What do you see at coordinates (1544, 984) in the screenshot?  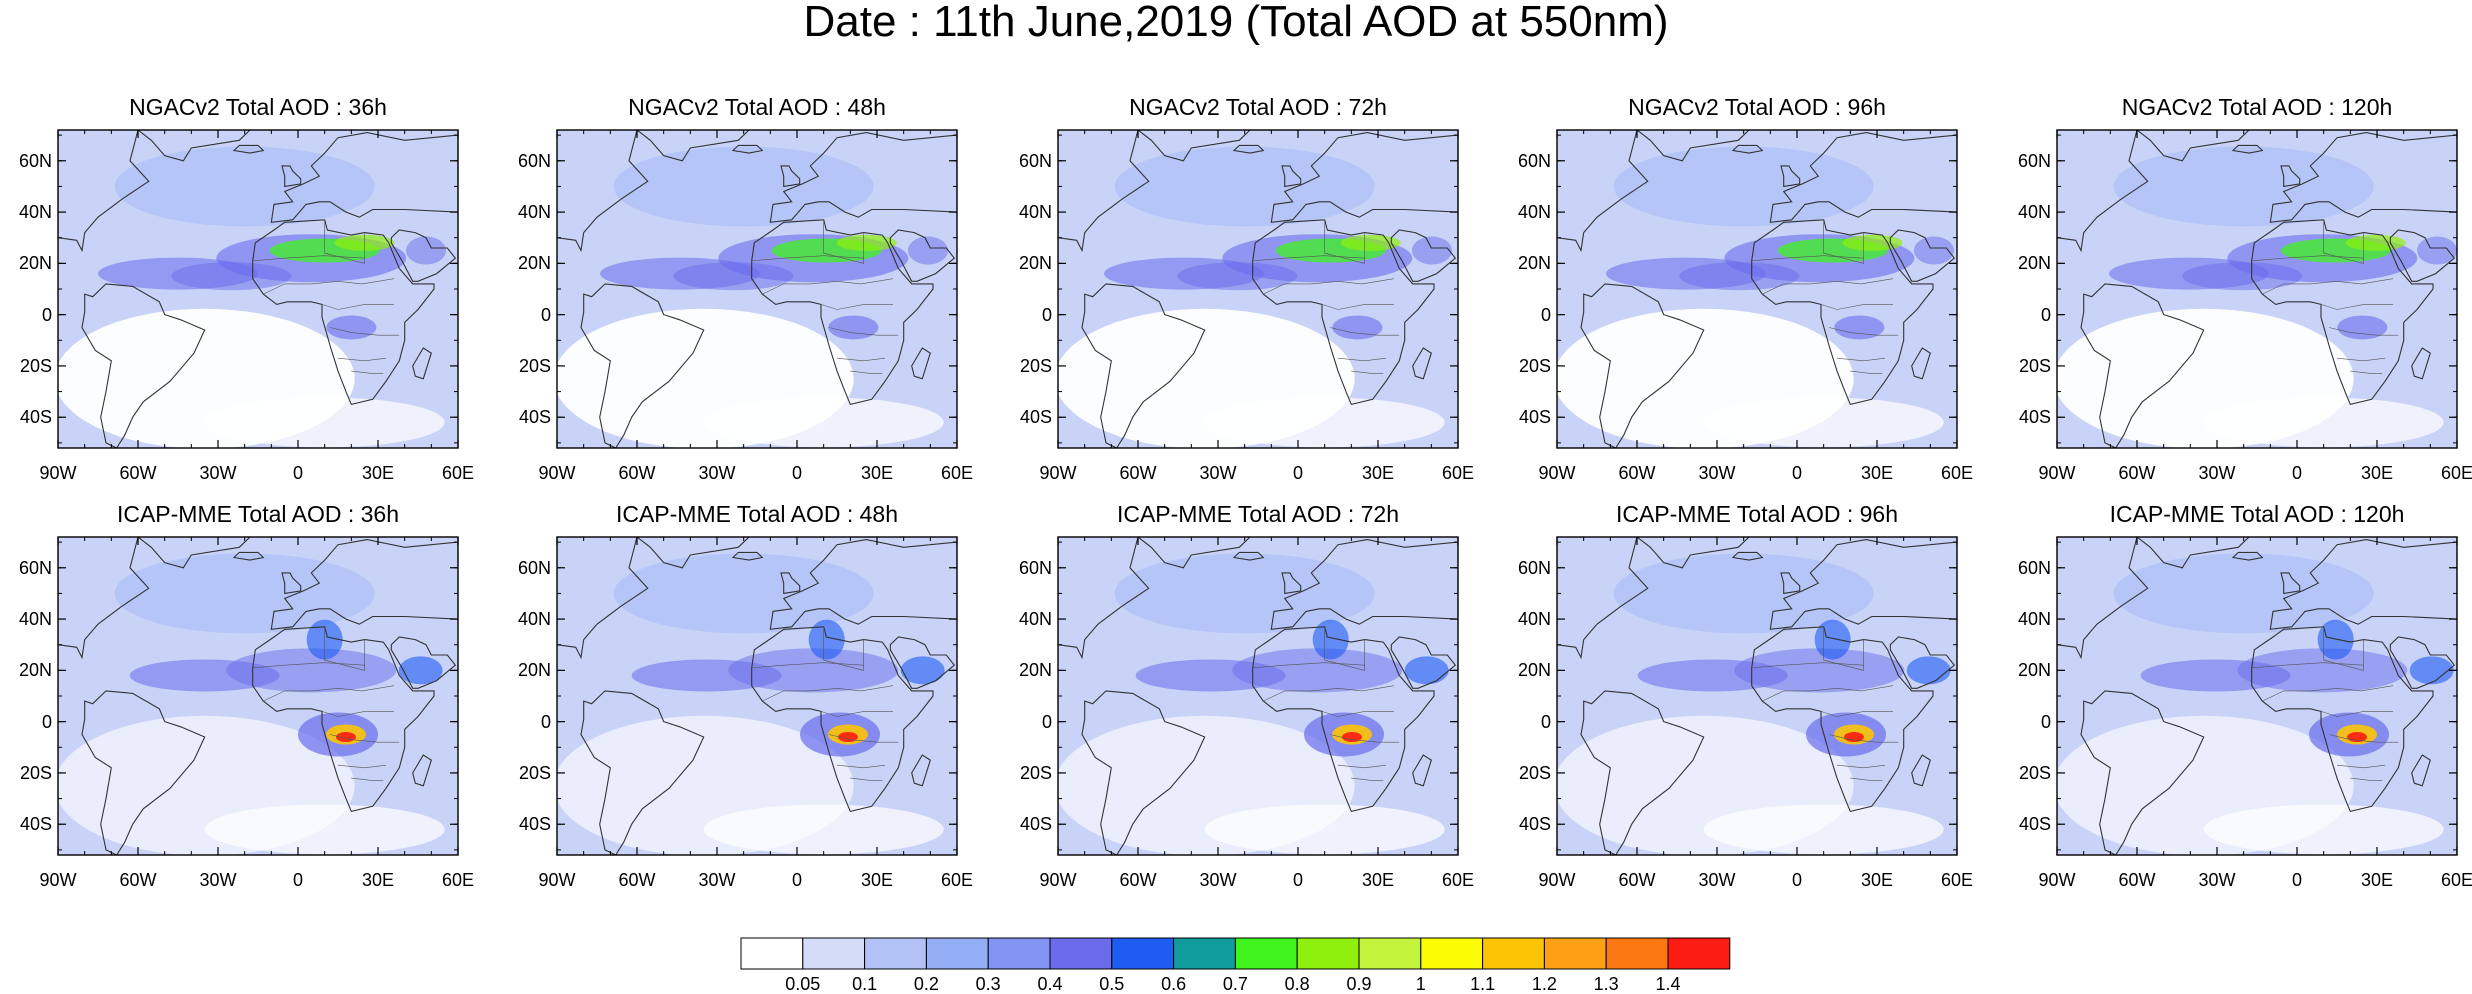 I see `colorbar-label: 1.2` at bounding box center [1544, 984].